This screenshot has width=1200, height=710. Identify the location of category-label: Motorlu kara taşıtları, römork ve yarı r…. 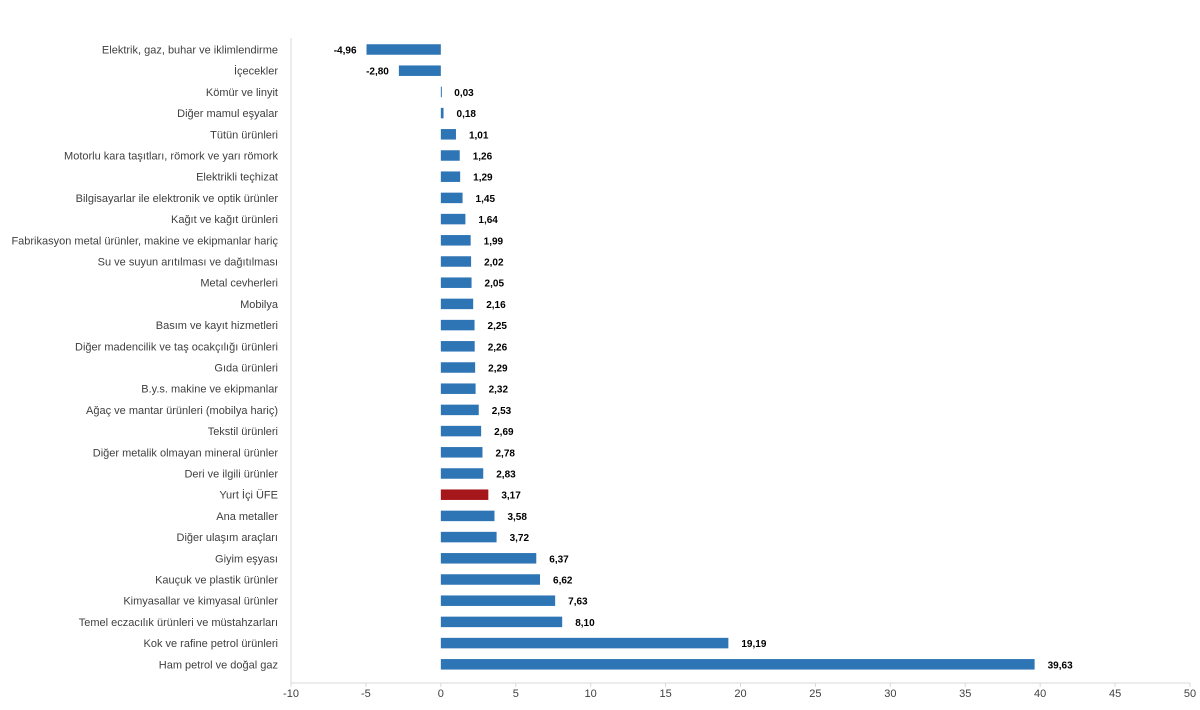
(171, 157).